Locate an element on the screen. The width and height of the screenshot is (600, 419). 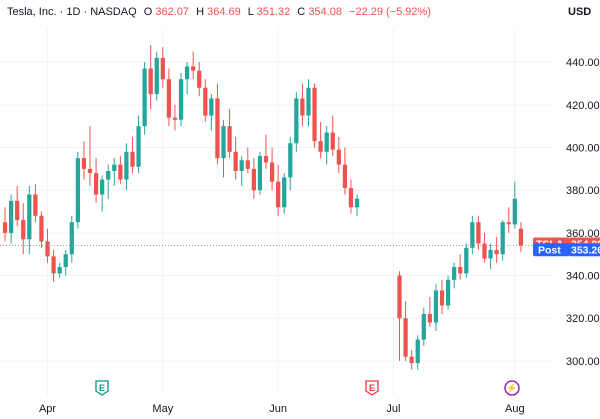
y-tick-label: 440.00 is located at coordinates (583, 63).